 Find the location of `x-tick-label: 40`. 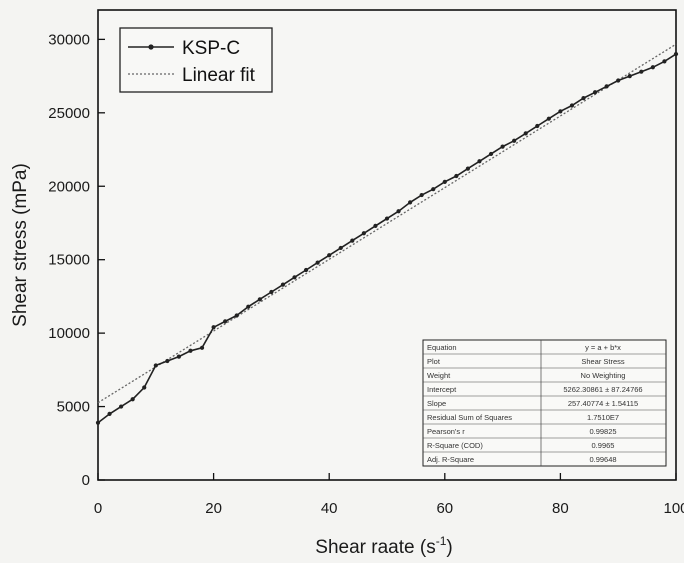

x-tick-label: 40 is located at coordinates (329, 508).